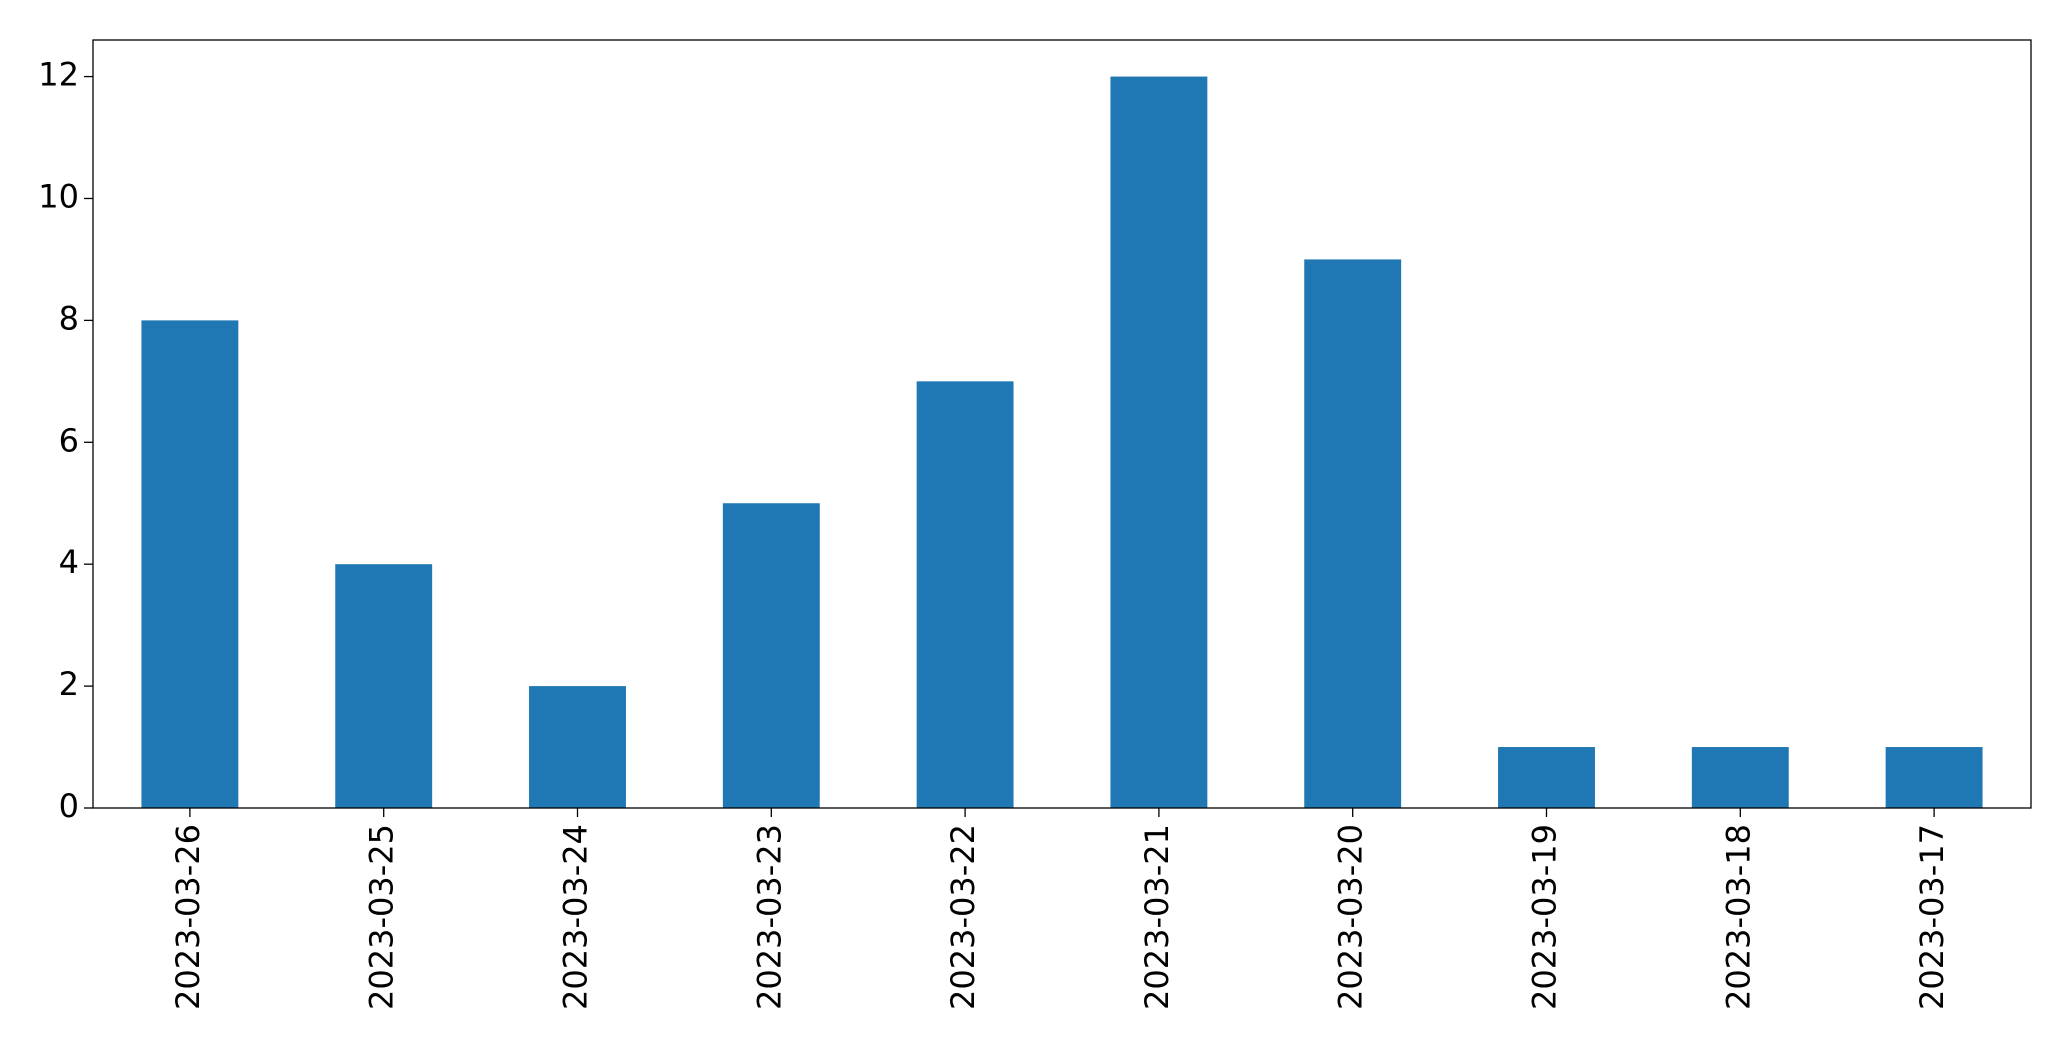 Image resolution: width=2071 pixels, height=1061 pixels. What do you see at coordinates (69, 806) in the screenshot?
I see `y-tick-label: 0` at bounding box center [69, 806].